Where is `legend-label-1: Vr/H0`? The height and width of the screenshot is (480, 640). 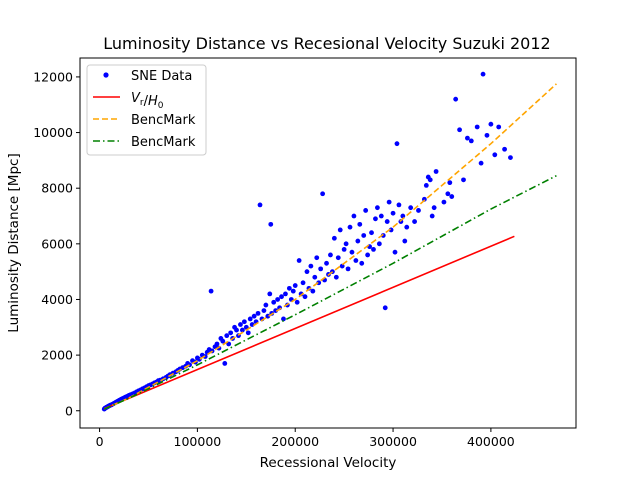 legend-label-1: Vr/H0 is located at coordinates (147, 101).